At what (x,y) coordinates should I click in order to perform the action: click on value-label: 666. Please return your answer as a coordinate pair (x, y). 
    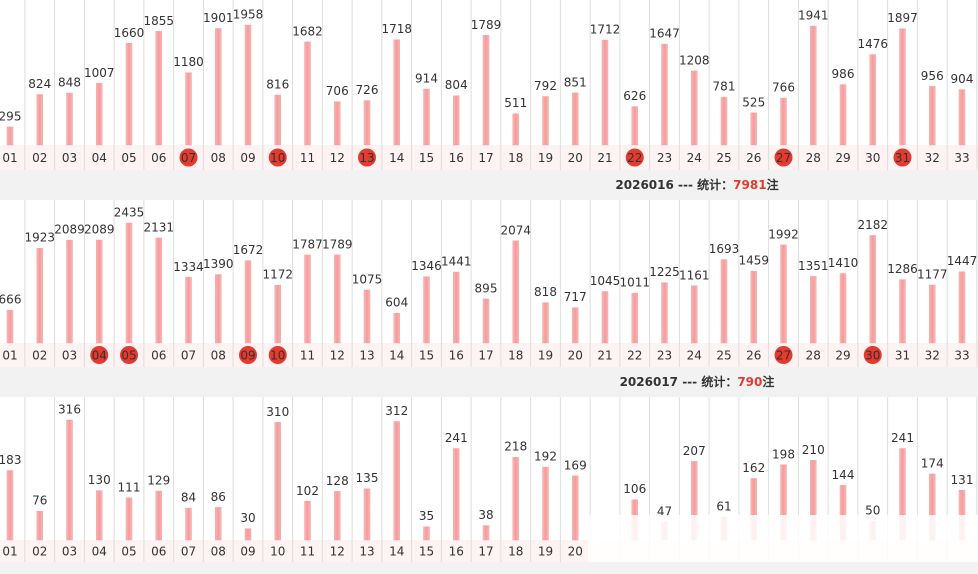
    Looking at the image, I should click on (10, 300).